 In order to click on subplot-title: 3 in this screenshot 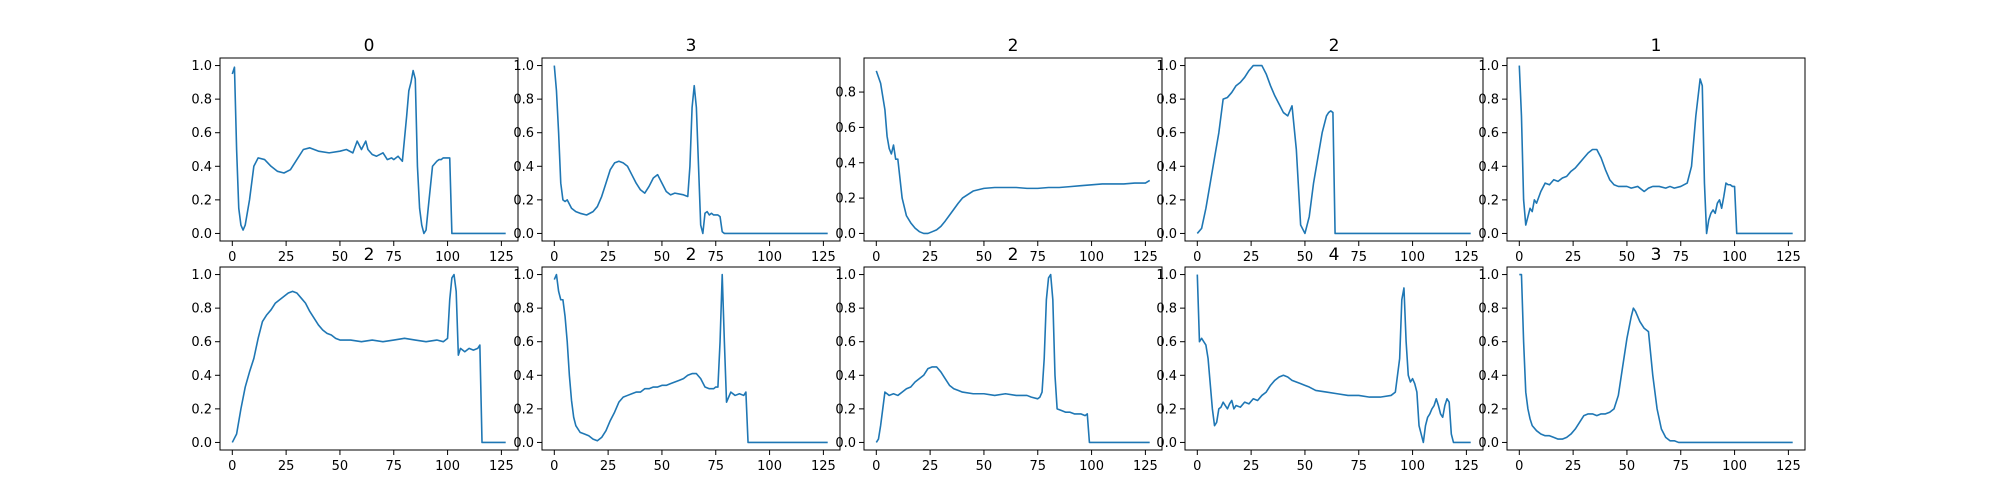, I will do `click(1656, 255)`.